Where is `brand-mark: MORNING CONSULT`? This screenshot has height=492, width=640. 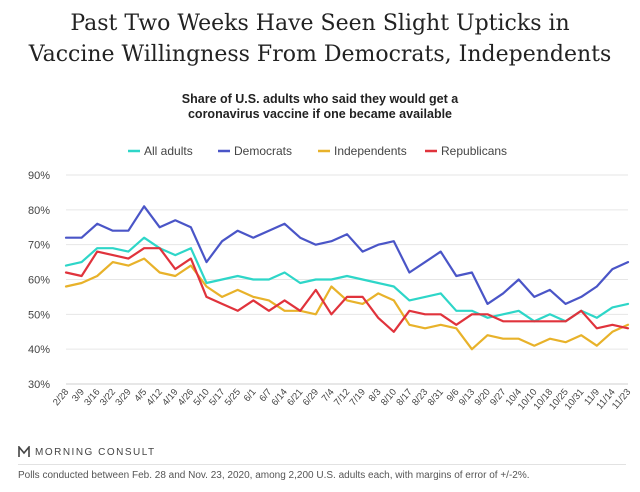 brand-mark: MORNING CONSULT is located at coordinates (87, 452).